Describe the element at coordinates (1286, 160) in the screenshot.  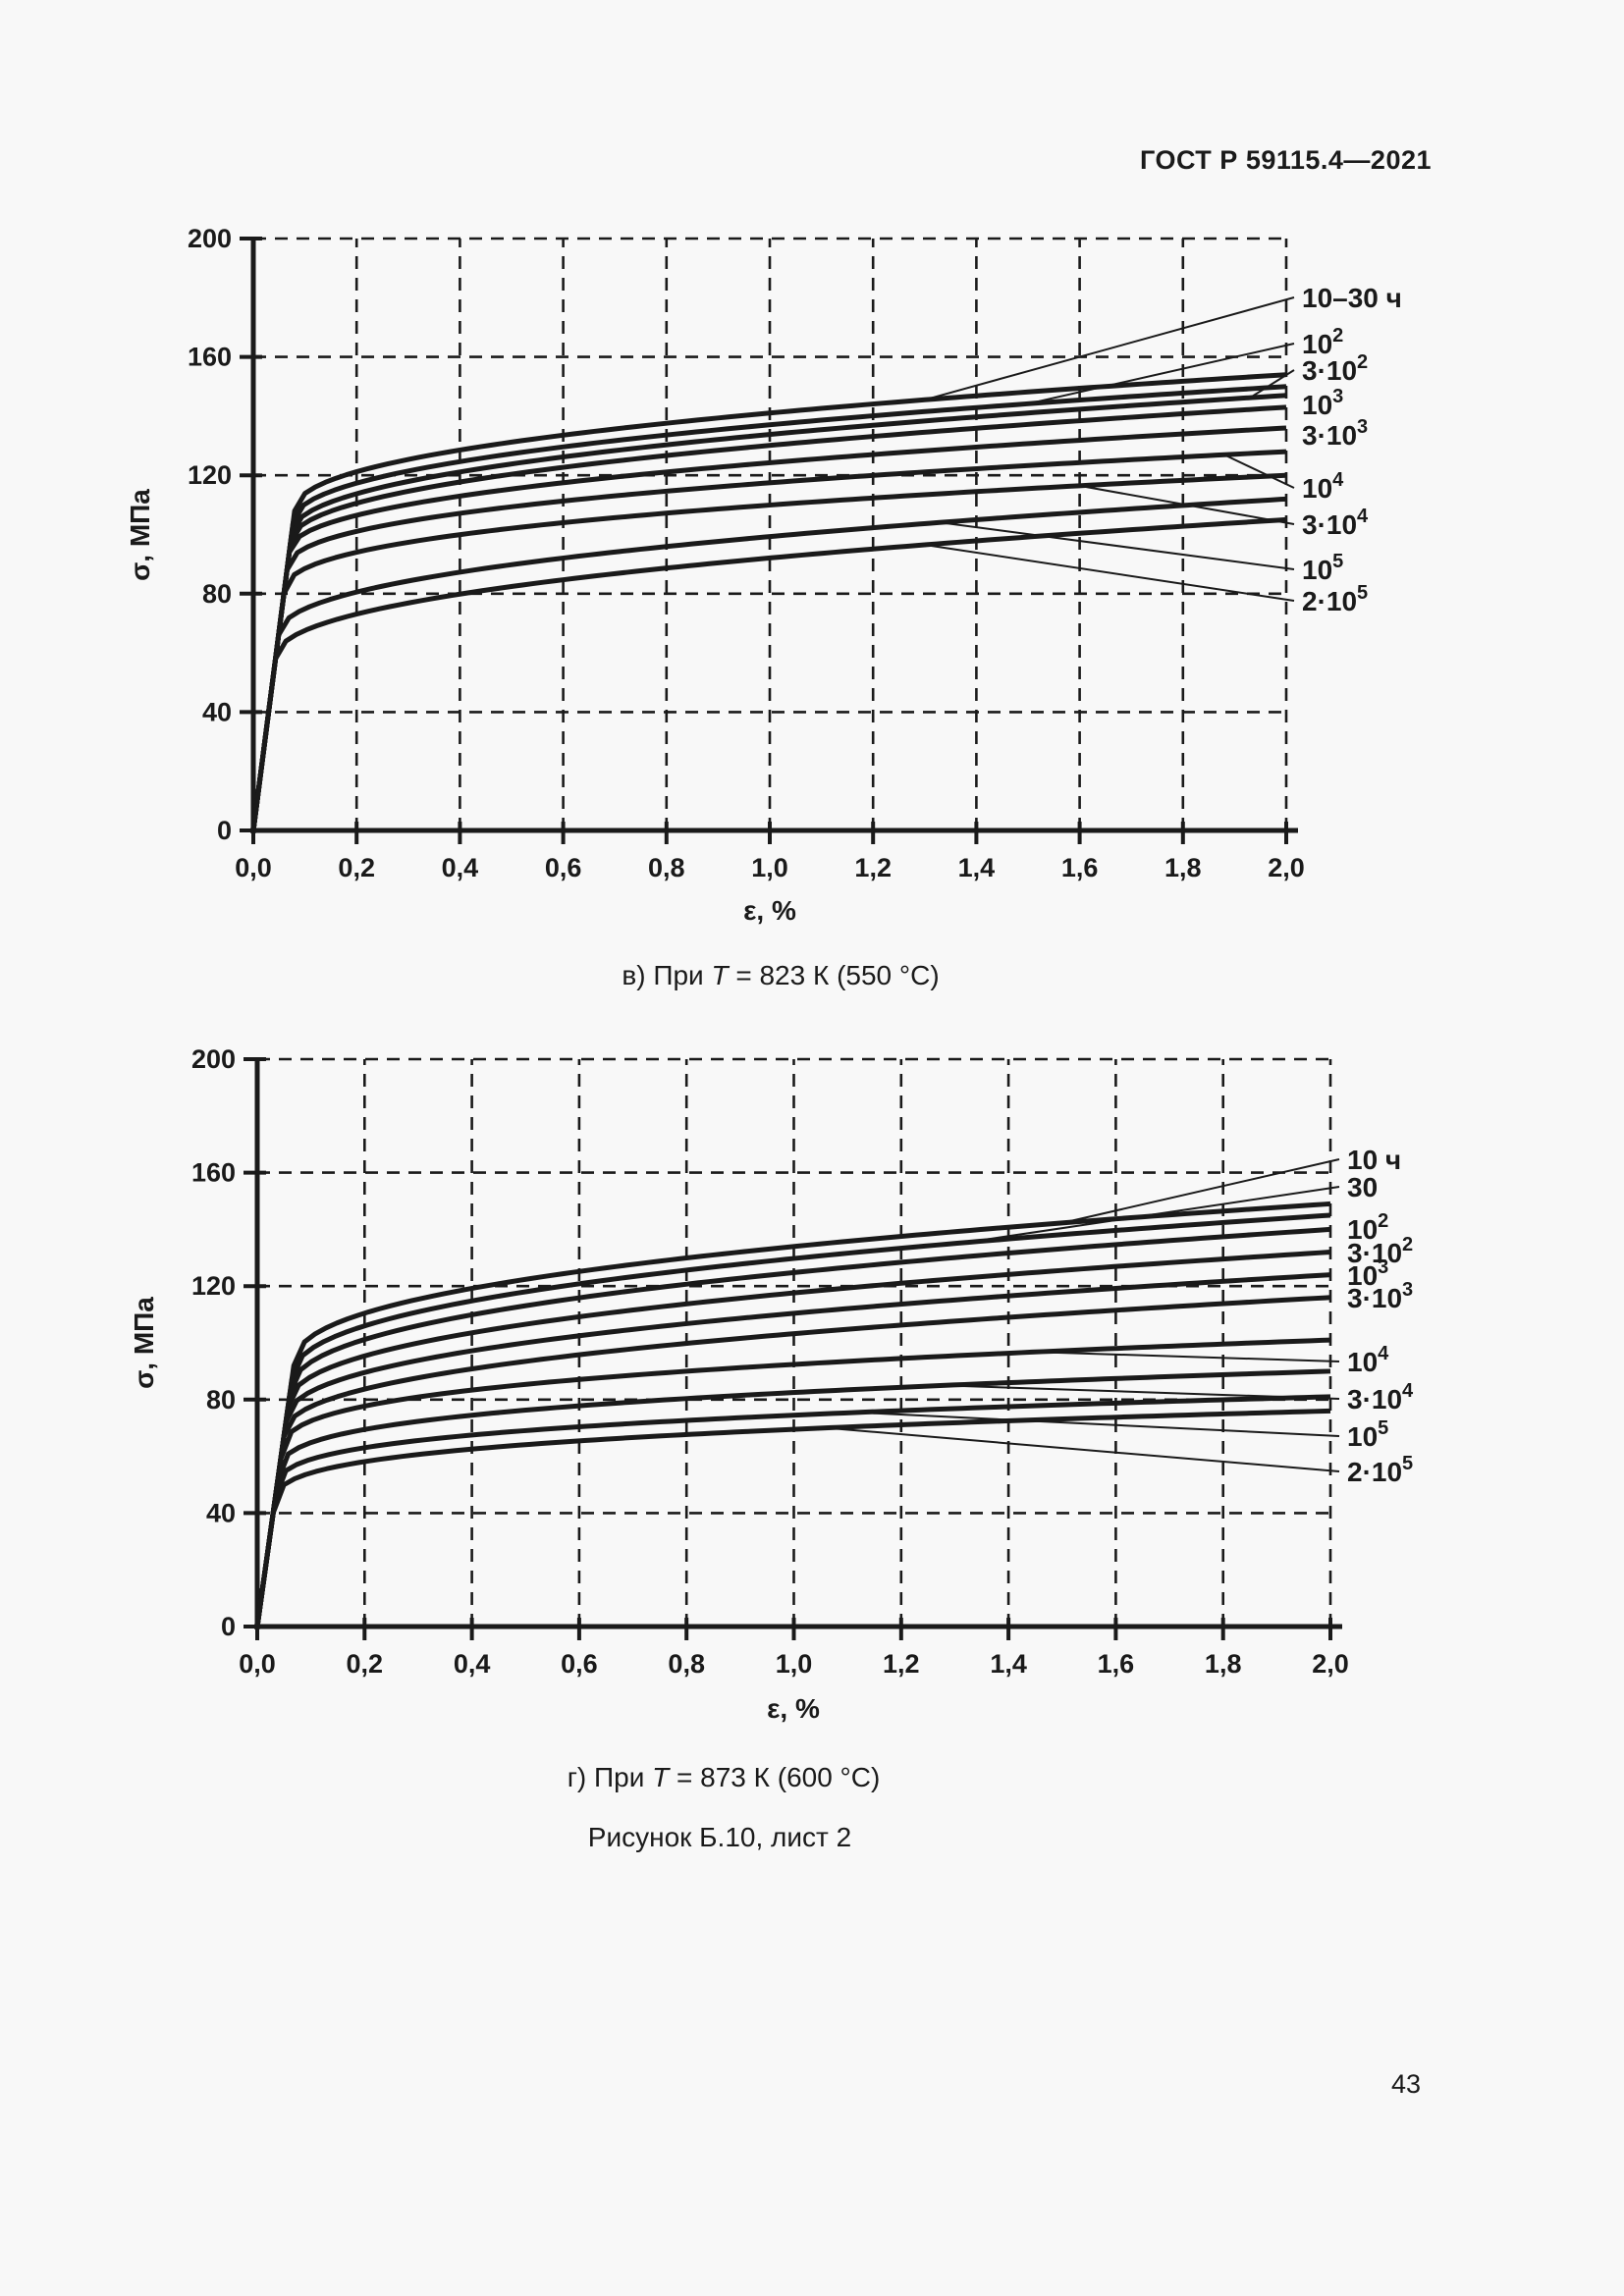
I see `document-header: ГОСТ Р 59115.4—2021` at that location.